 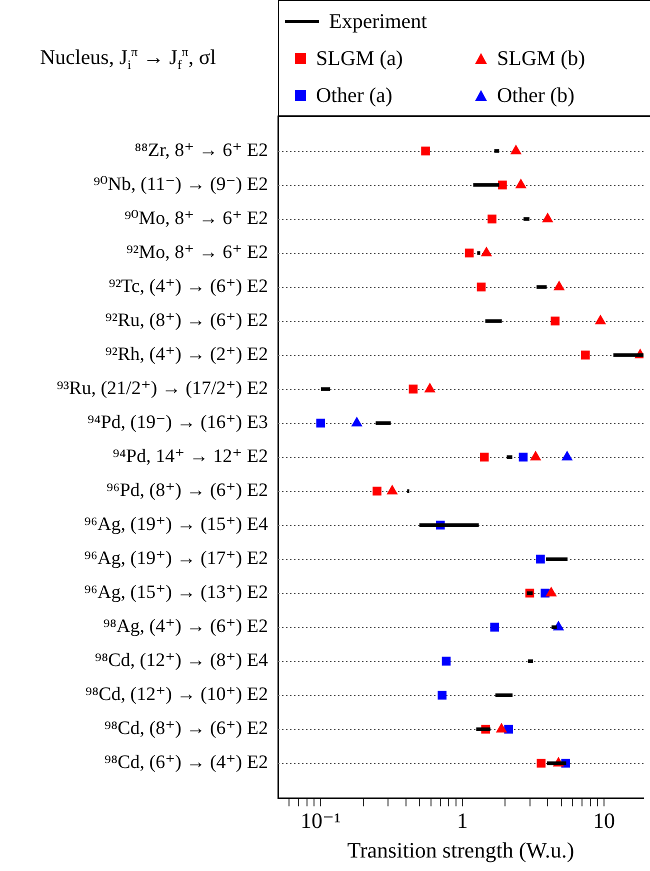 What do you see at coordinates (460, 850) in the screenshot?
I see `x-axis-title: Transition strength (W.u.)` at bounding box center [460, 850].